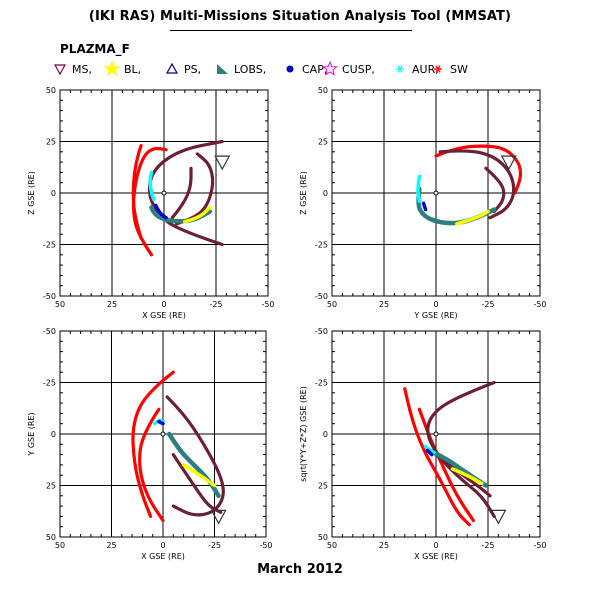 The image size is (600, 600). Describe the element at coordinates (449, 69) in the screenshot. I see `legend-item: SW` at that location.